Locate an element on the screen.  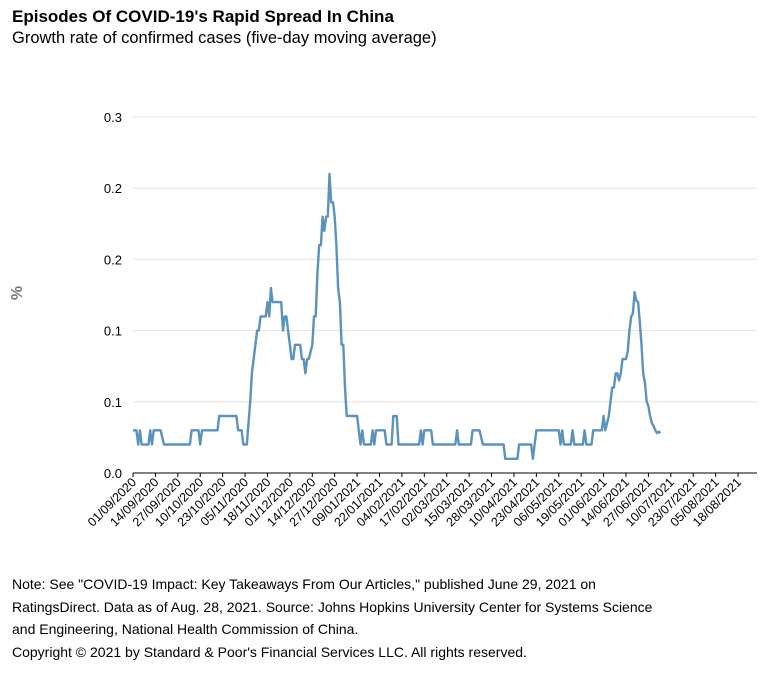
y-axis-ticks: 0.0 0.1 0.1 0.2 0.2 0.3 is located at coordinates (113, 295).